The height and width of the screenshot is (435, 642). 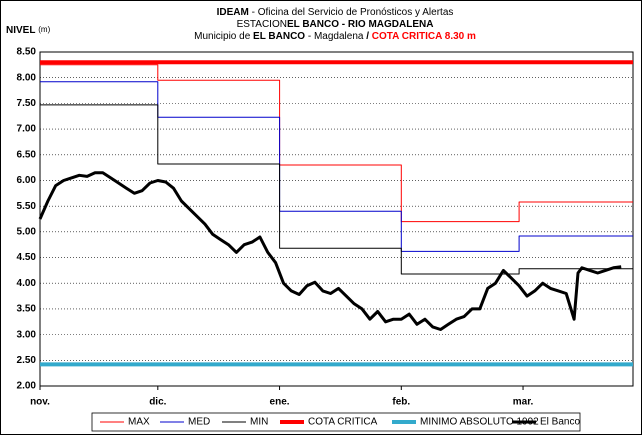 What do you see at coordinates (223, 36) in the screenshot?
I see `title-municipality-label: Municipio de` at bounding box center [223, 36].